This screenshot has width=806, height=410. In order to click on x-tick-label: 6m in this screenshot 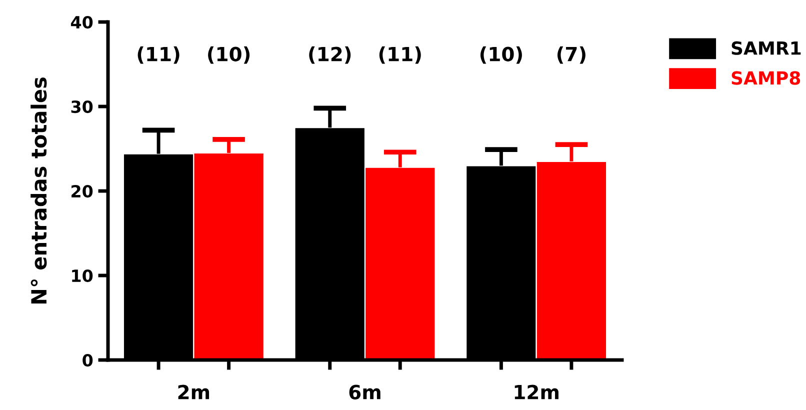, I will do `click(364, 392)`.